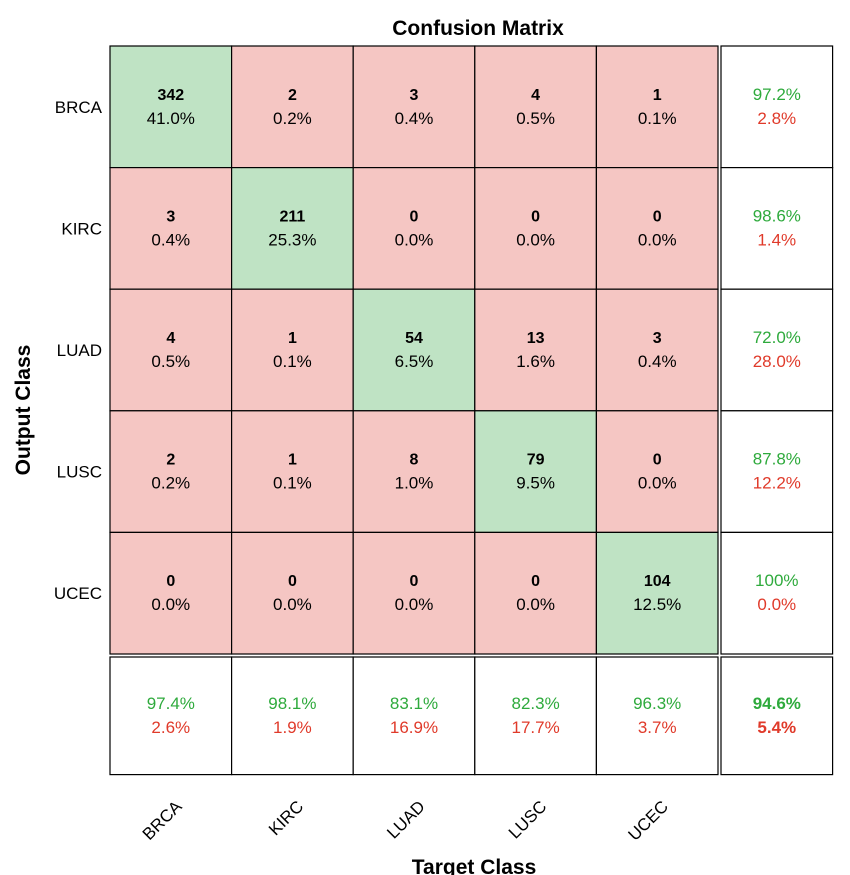  What do you see at coordinates (170, 460) in the screenshot?
I see `cell-count: 2` at bounding box center [170, 460].